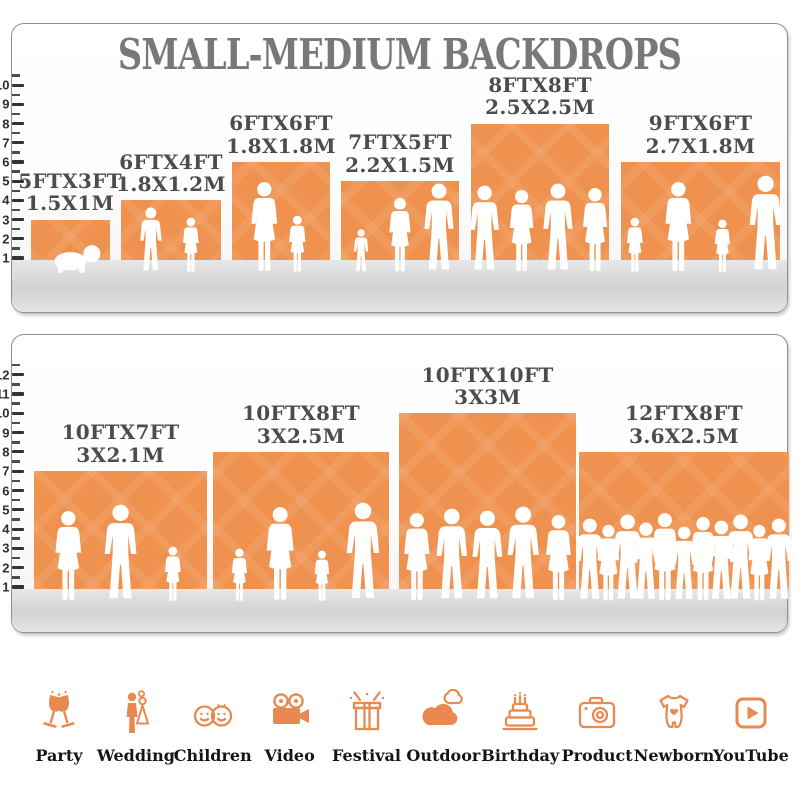 The width and height of the screenshot is (800, 800). I want to click on backdrop-size-label: 6FTX6FT 1.8X1.8M, so click(281, 134).